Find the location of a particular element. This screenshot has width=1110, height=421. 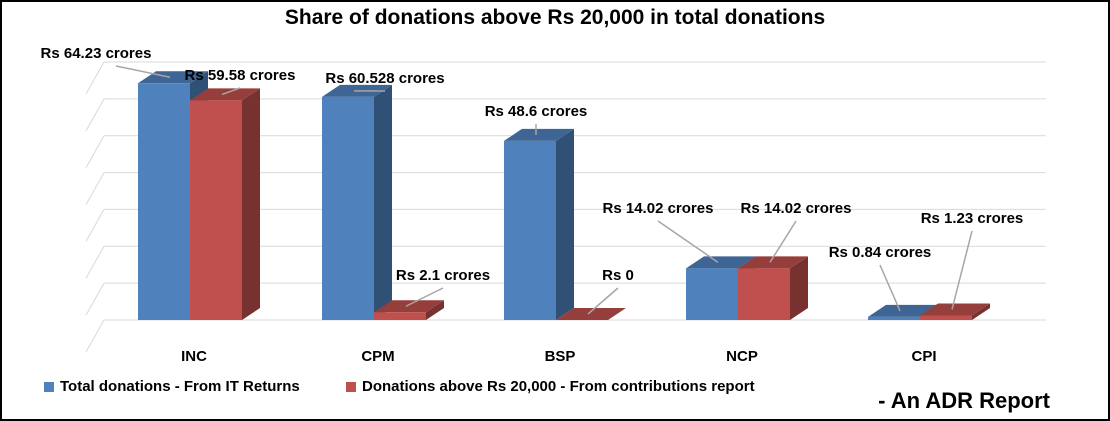

data-label: Rs 0.84 crores is located at coordinates (880, 252).